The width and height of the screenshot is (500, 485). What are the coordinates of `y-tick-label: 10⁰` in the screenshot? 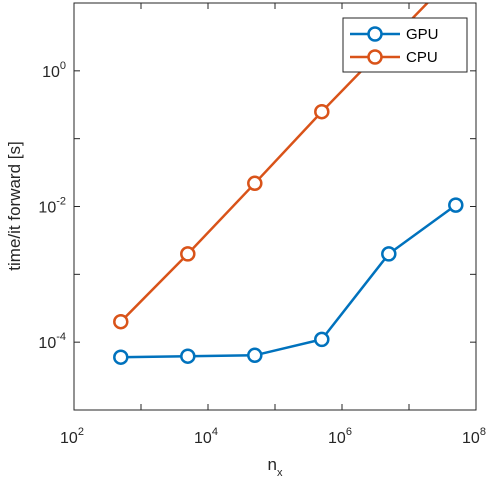 It's located at (54, 70).